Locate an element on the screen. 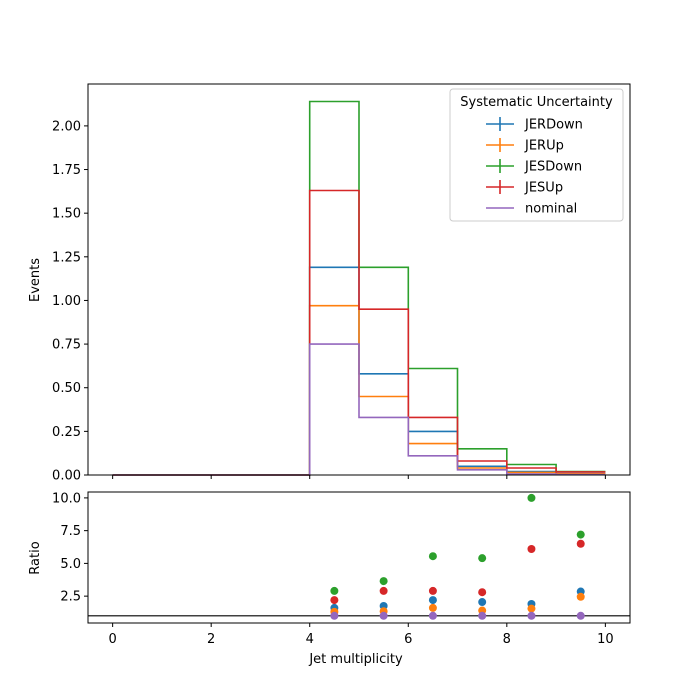 This screenshot has height=700, width=700. ratio-y-axis-label: Ratio is located at coordinates (35, 557).